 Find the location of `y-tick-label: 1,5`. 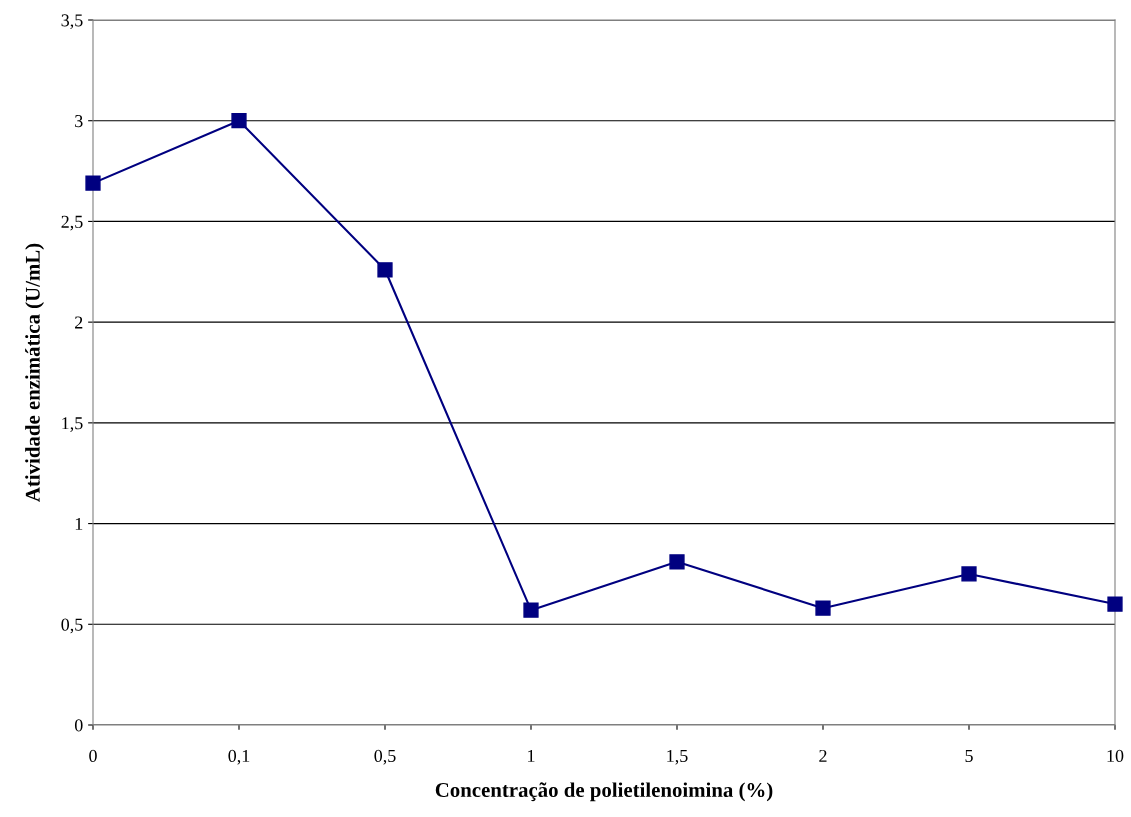

y-tick-label: 1,5 is located at coordinates (72, 424).